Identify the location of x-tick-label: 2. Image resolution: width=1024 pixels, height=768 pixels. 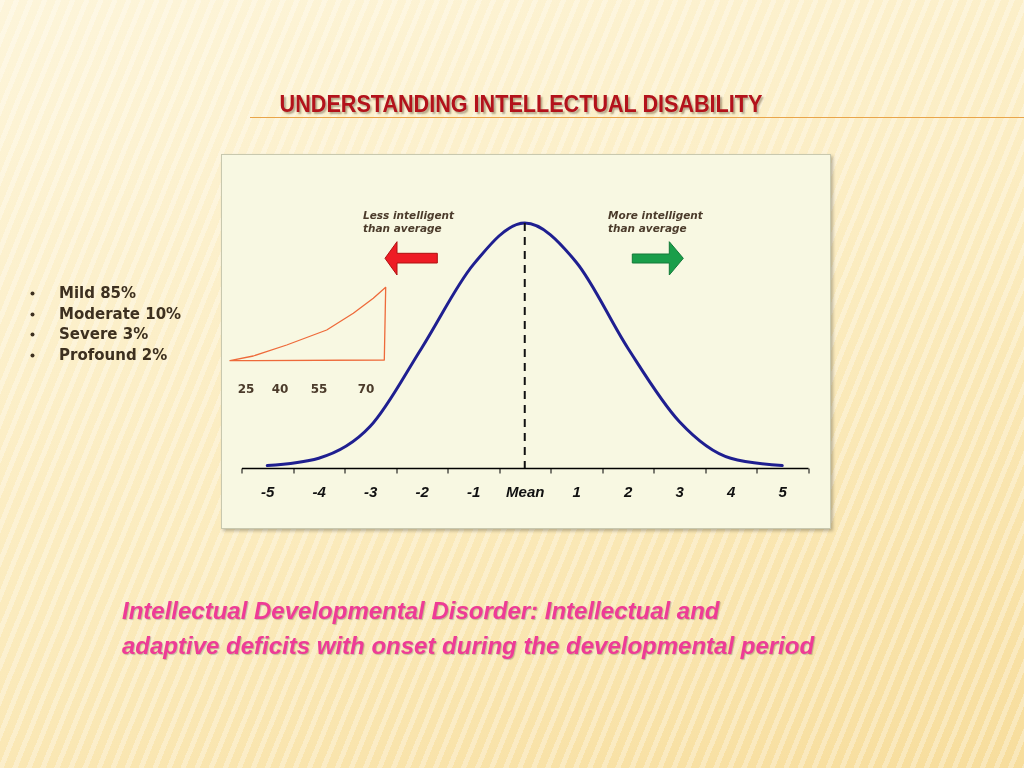
(628, 491).